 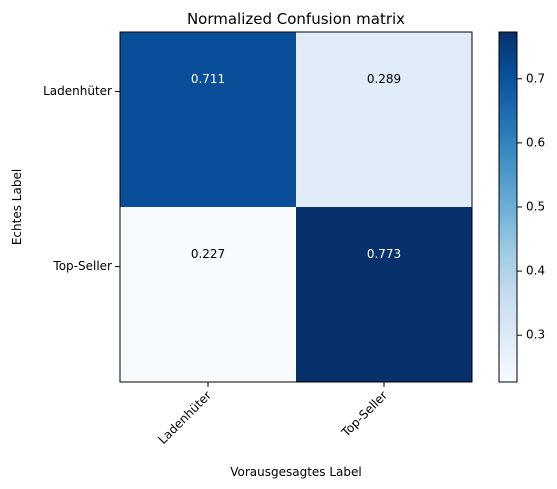 What do you see at coordinates (508, 207) in the screenshot?
I see `colorbar` at bounding box center [508, 207].